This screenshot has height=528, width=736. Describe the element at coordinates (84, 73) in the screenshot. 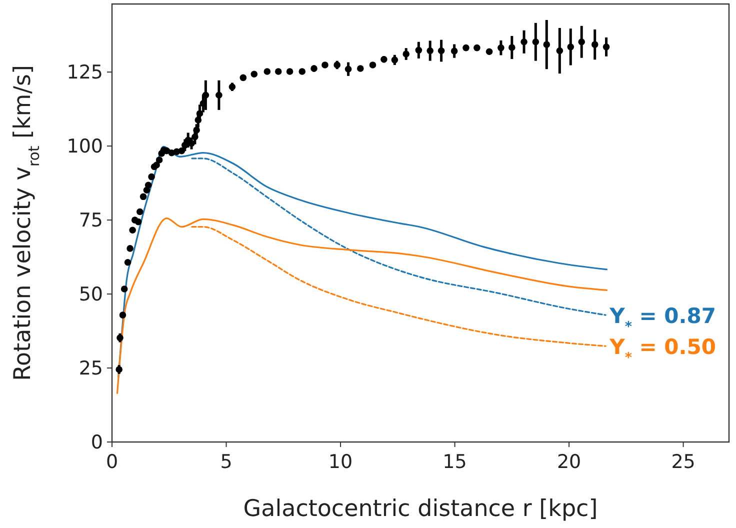

I see `y-tick-label: 125` at that location.